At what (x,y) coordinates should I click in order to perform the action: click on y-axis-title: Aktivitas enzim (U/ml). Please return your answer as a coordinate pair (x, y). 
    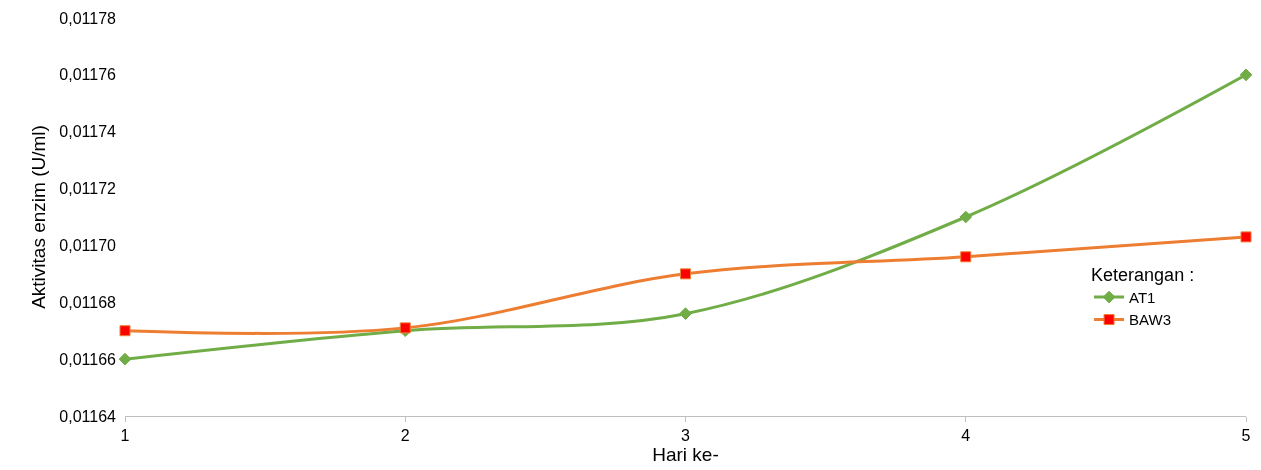
    Looking at the image, I should click on (39, 217).